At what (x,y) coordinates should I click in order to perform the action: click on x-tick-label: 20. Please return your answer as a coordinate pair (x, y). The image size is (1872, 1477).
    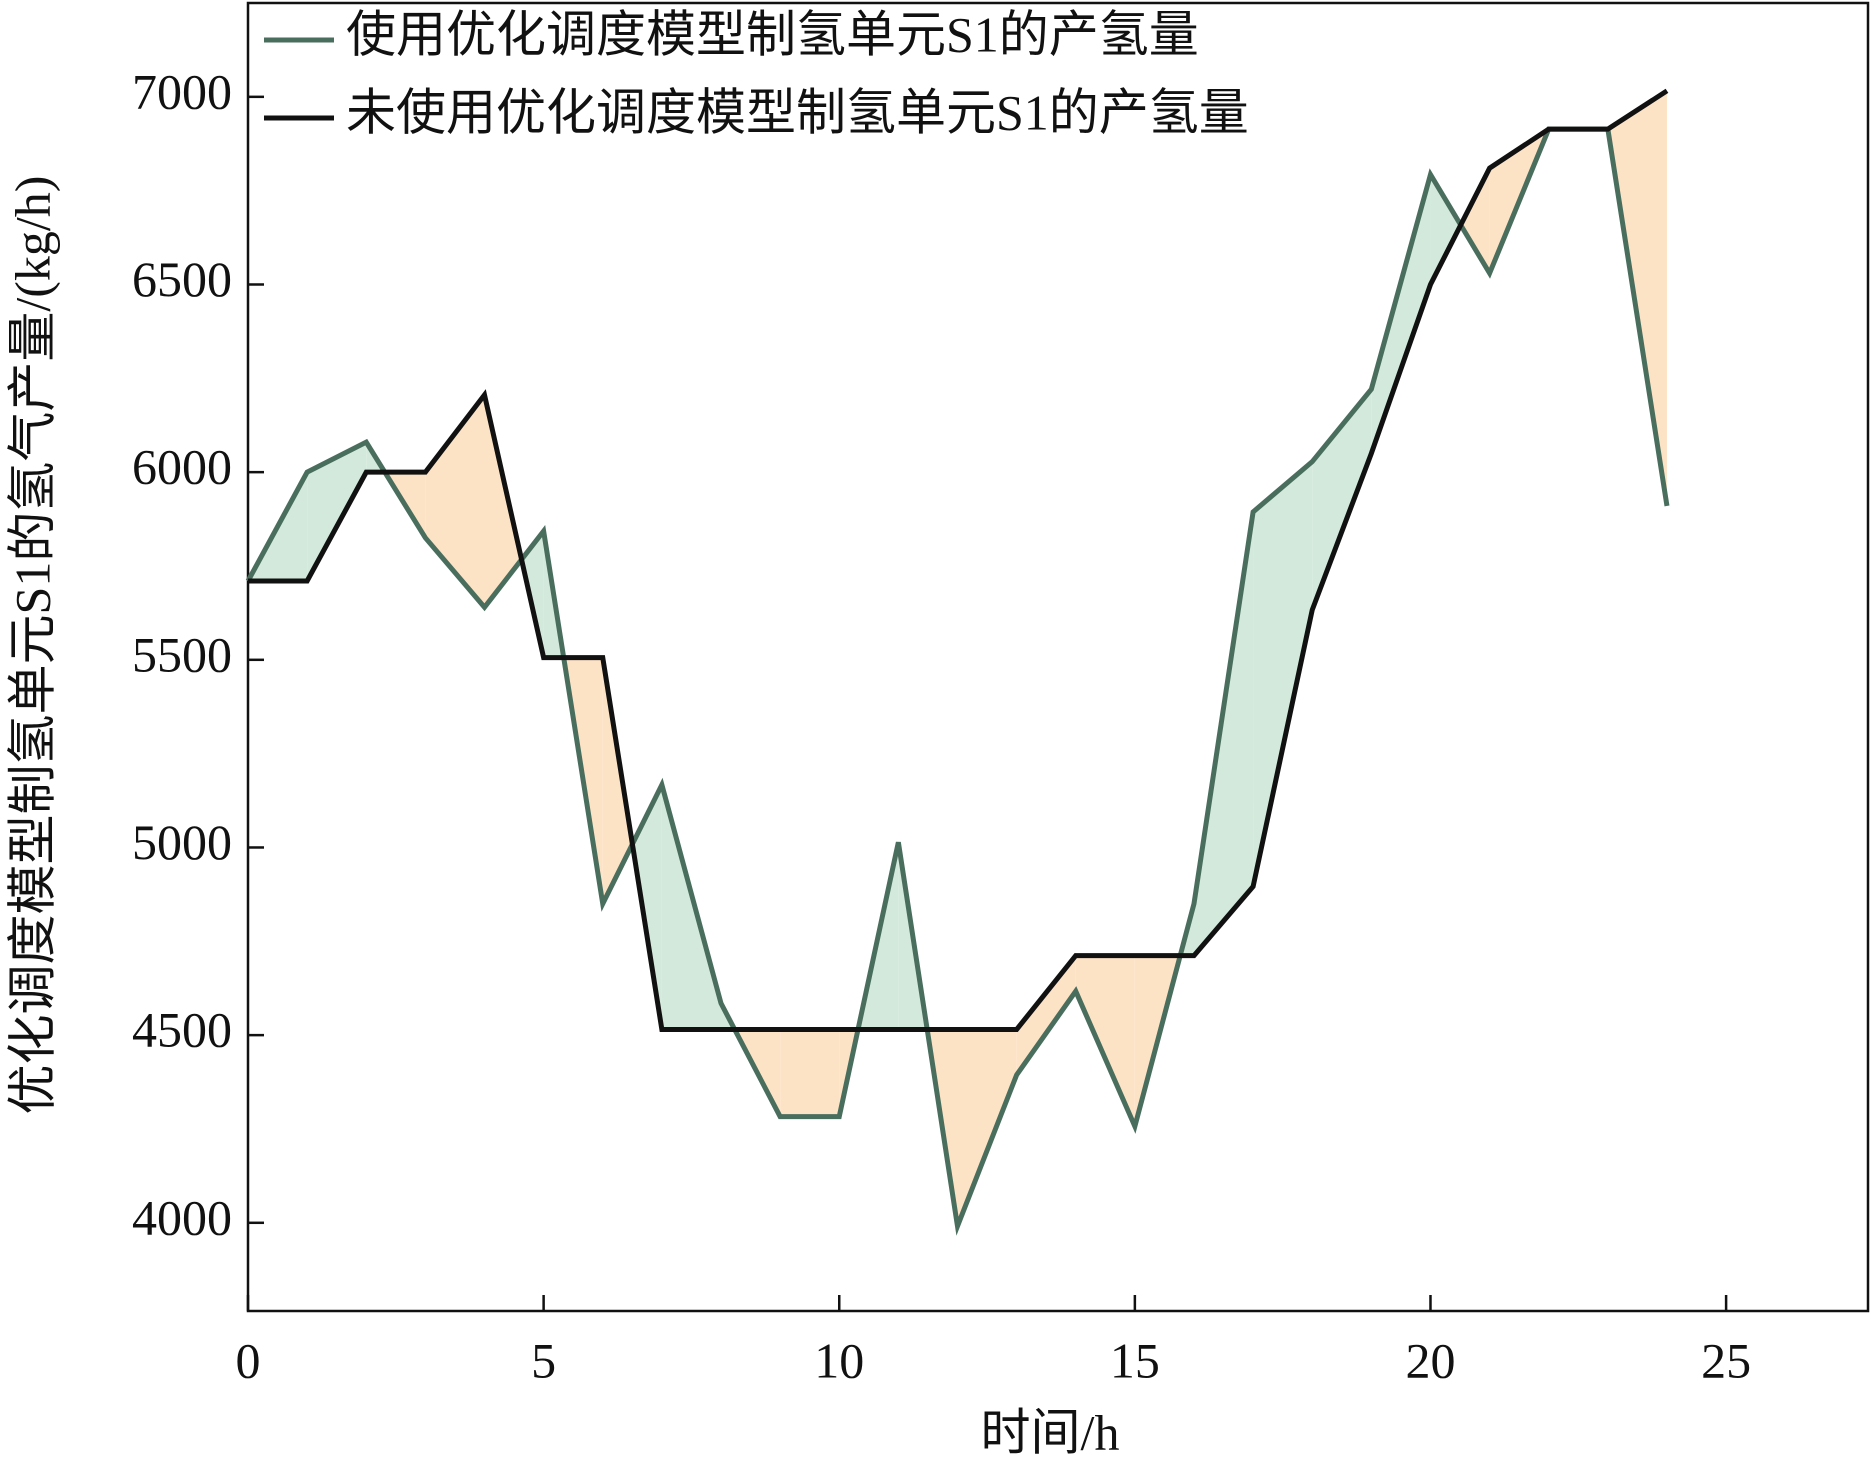
    Looking at the image, I should click on (1430, 1360).